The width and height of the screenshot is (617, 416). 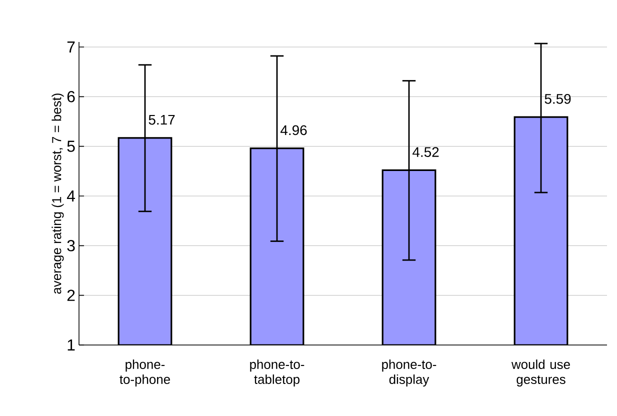 I want to click on y-tick-label: 1, so click(x=71, y=345).